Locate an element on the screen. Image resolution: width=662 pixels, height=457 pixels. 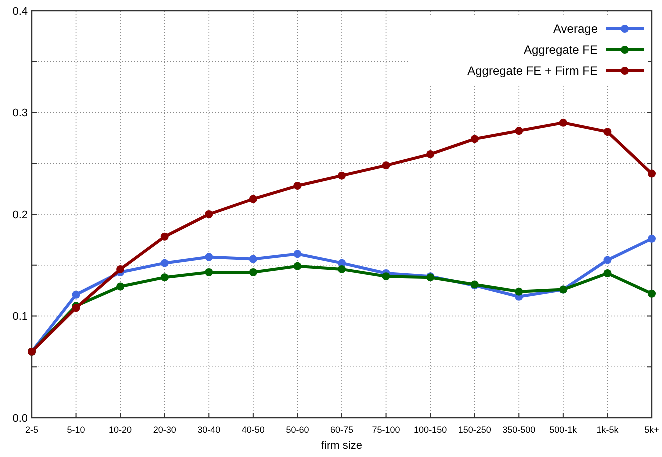
y-tick-label: 0.1 is located at coordinates (20, 317).